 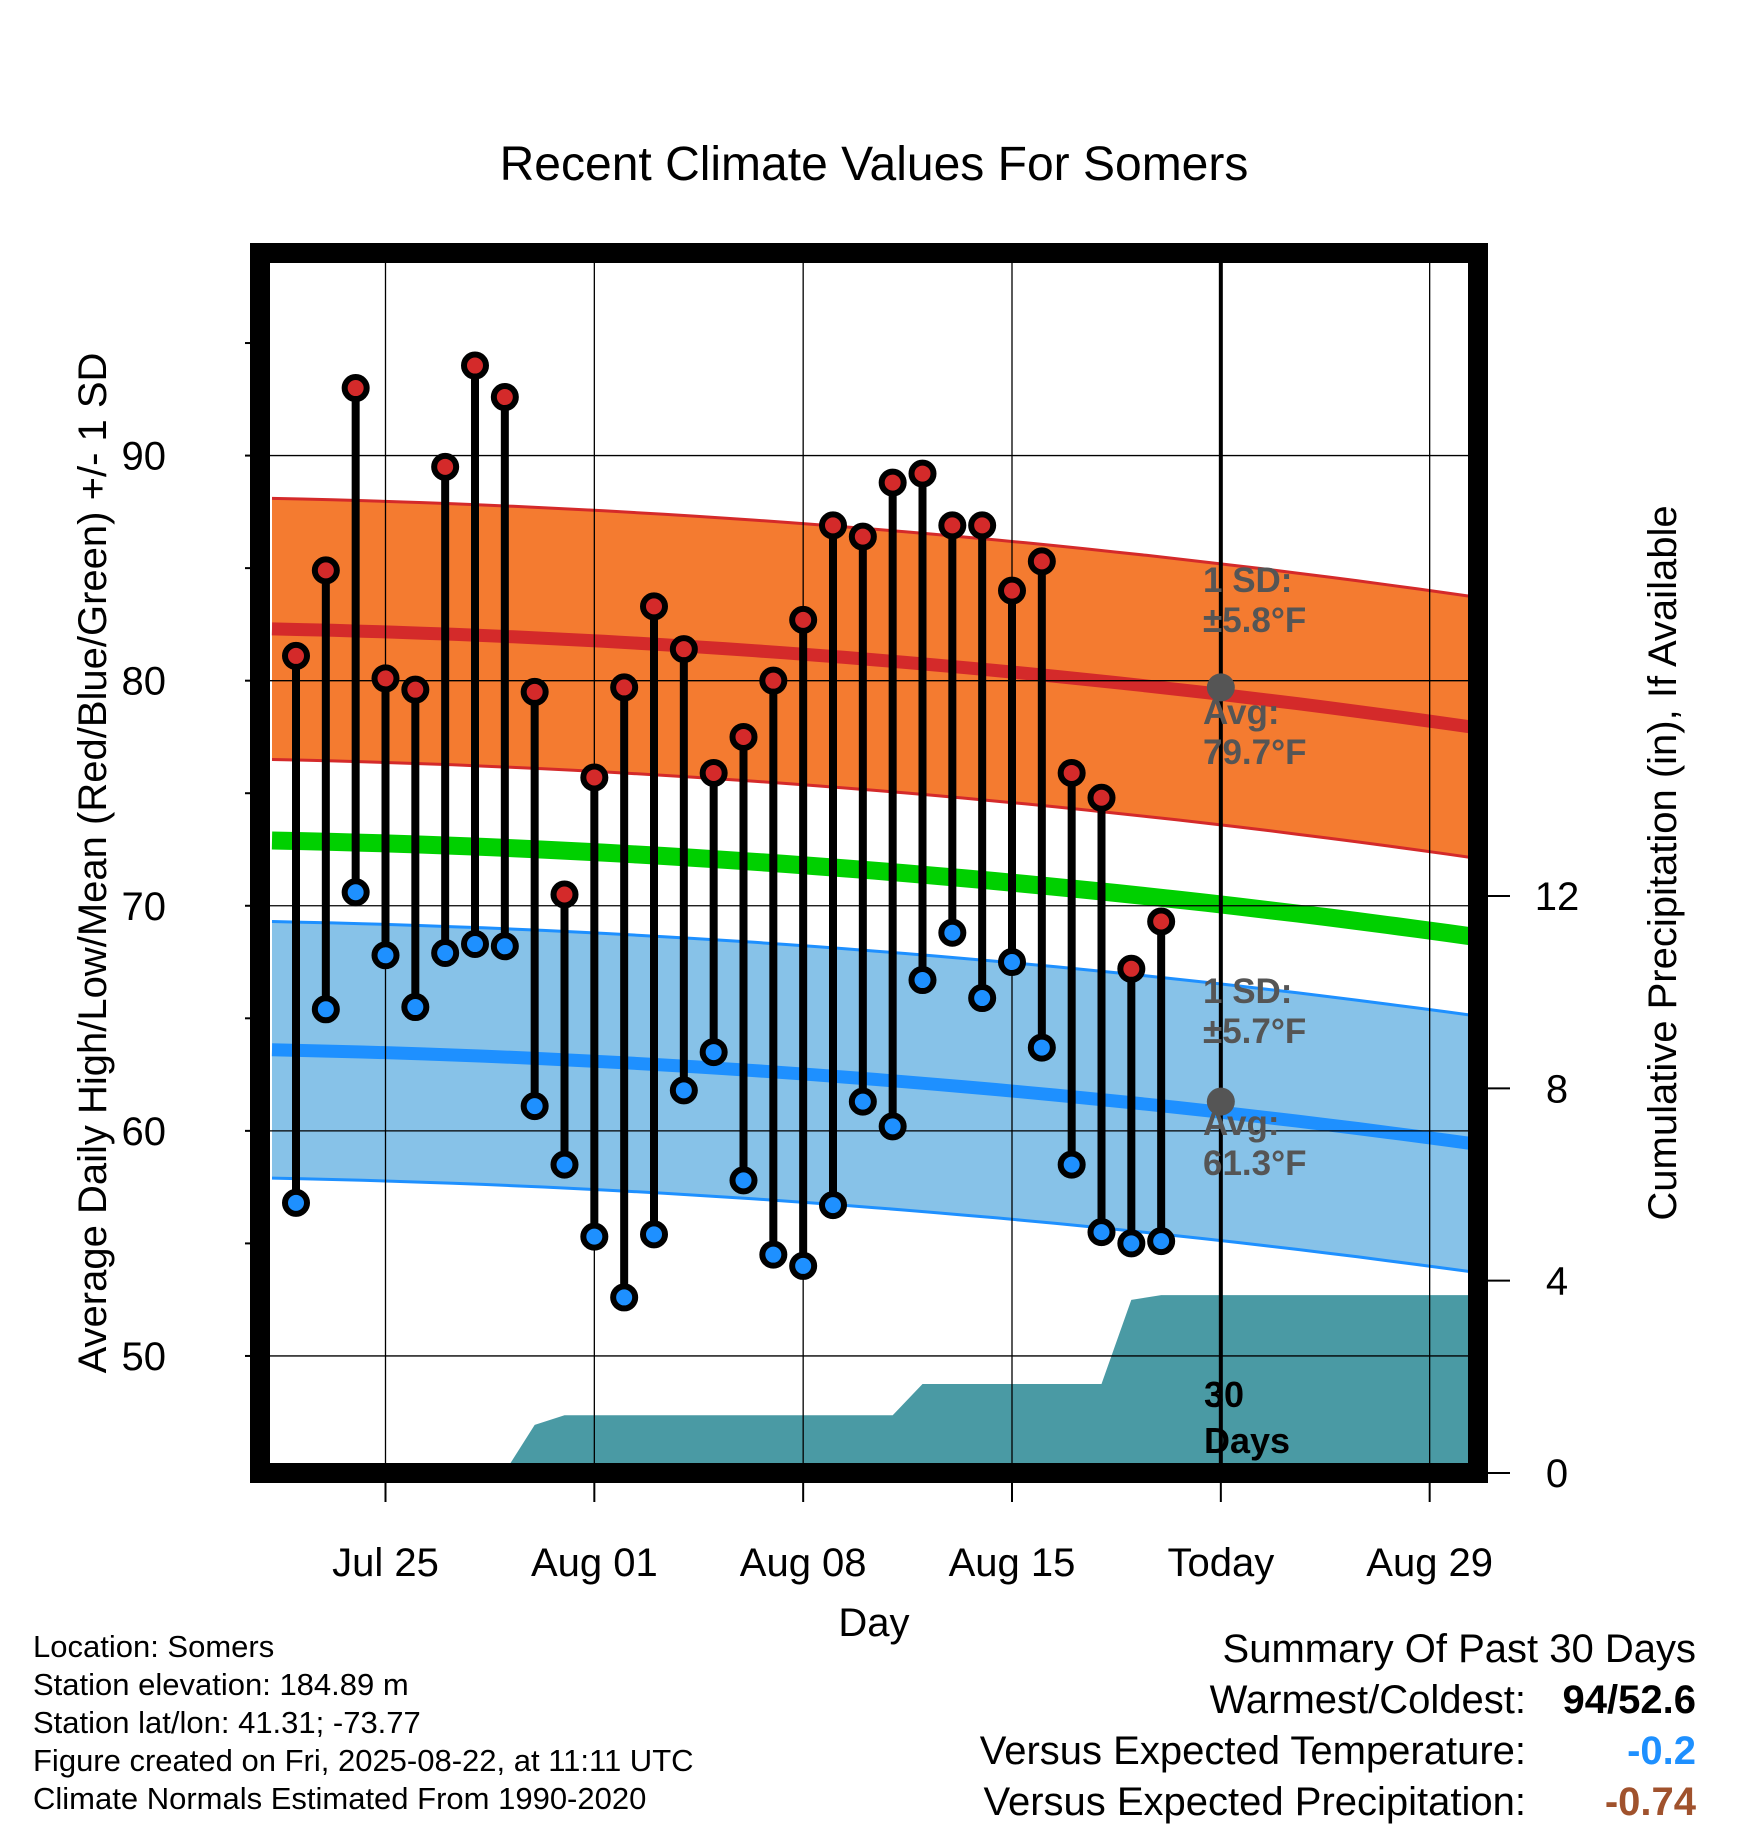 What do you see at coordinates (875, 1225) in the screenshot?
I see `low-sd-lower-line` at bounding box center [875, 1225].